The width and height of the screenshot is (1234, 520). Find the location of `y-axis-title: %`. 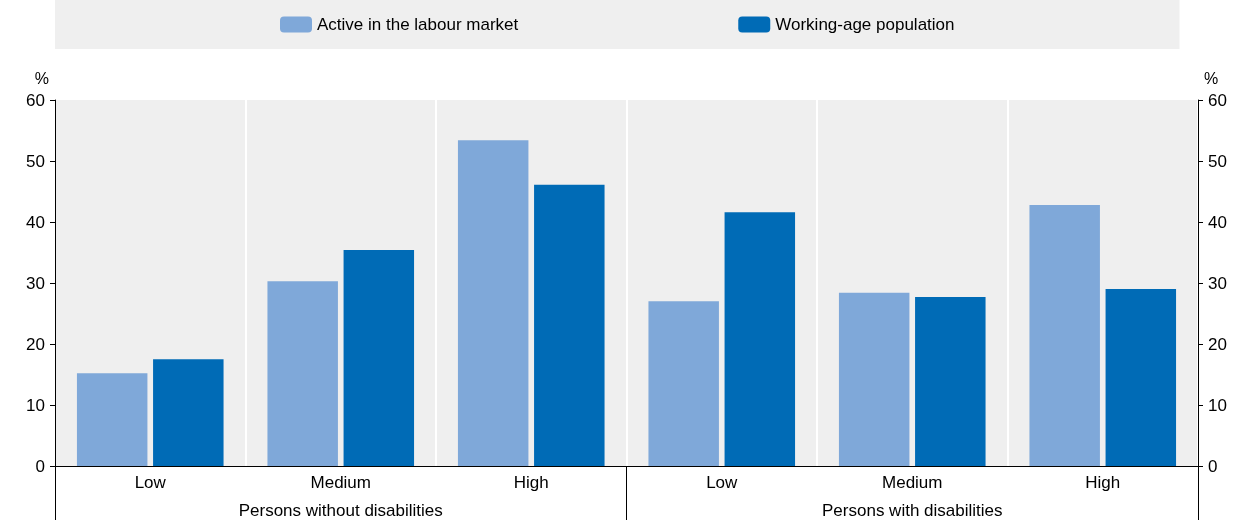

y-axis-title: % is located at coordinates (41, 78).